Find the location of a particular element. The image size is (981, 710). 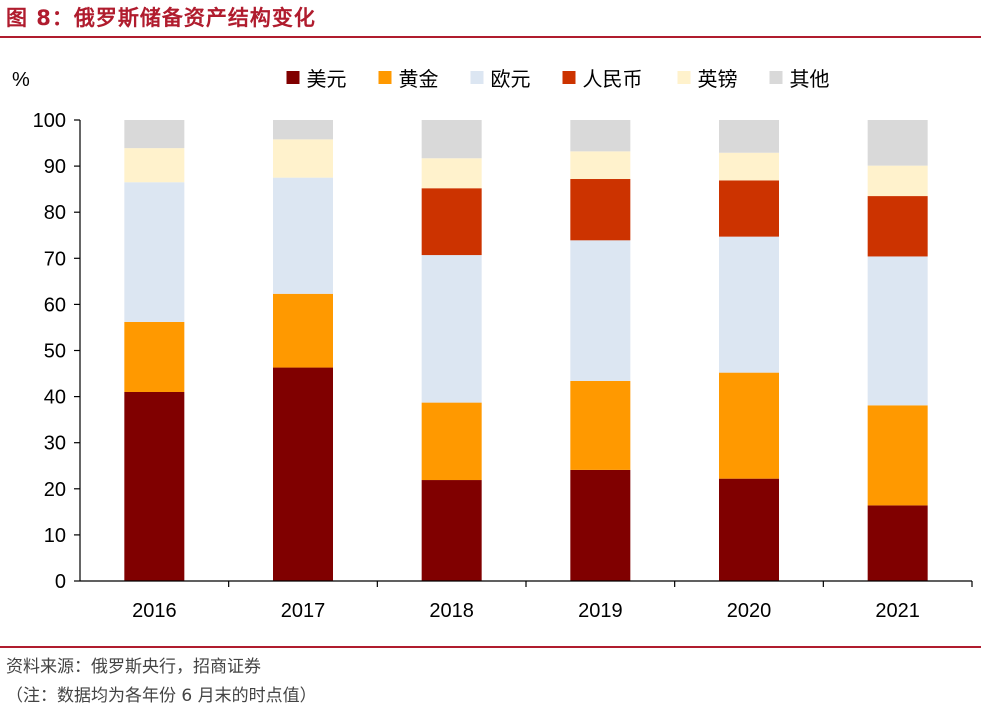

y-tick-label: 60 is located at coordinates (55, 305).